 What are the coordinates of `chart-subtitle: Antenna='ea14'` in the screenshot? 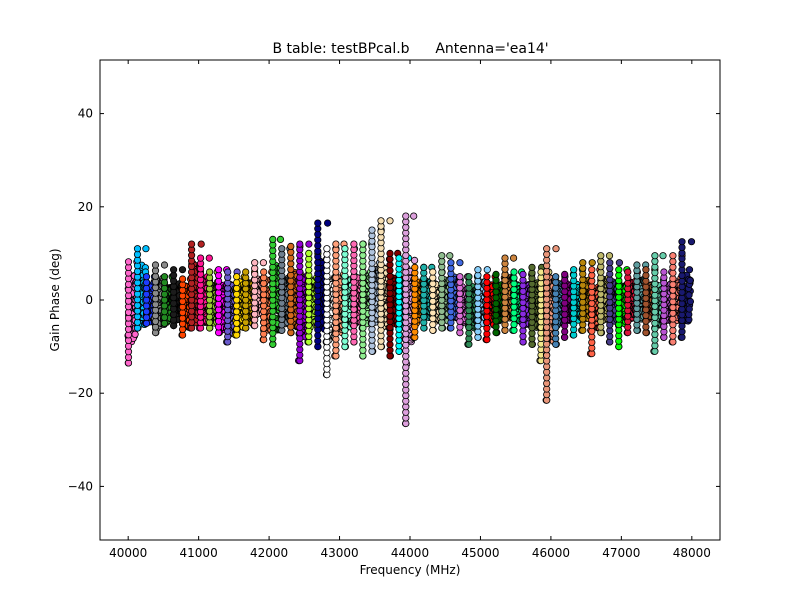 It's located at (491, 49).